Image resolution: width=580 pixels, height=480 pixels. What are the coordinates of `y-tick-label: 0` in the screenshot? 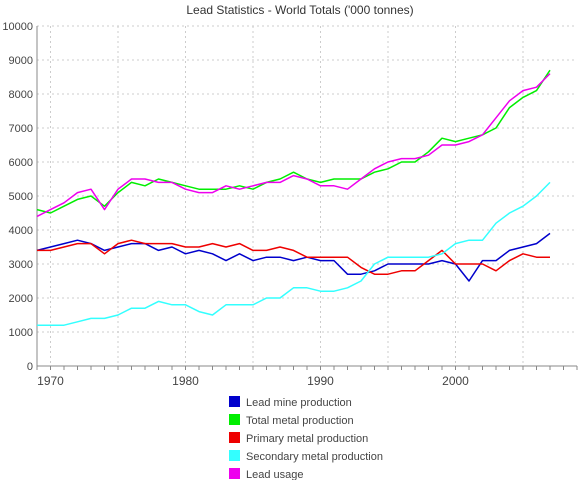 It's located at (30, 367).